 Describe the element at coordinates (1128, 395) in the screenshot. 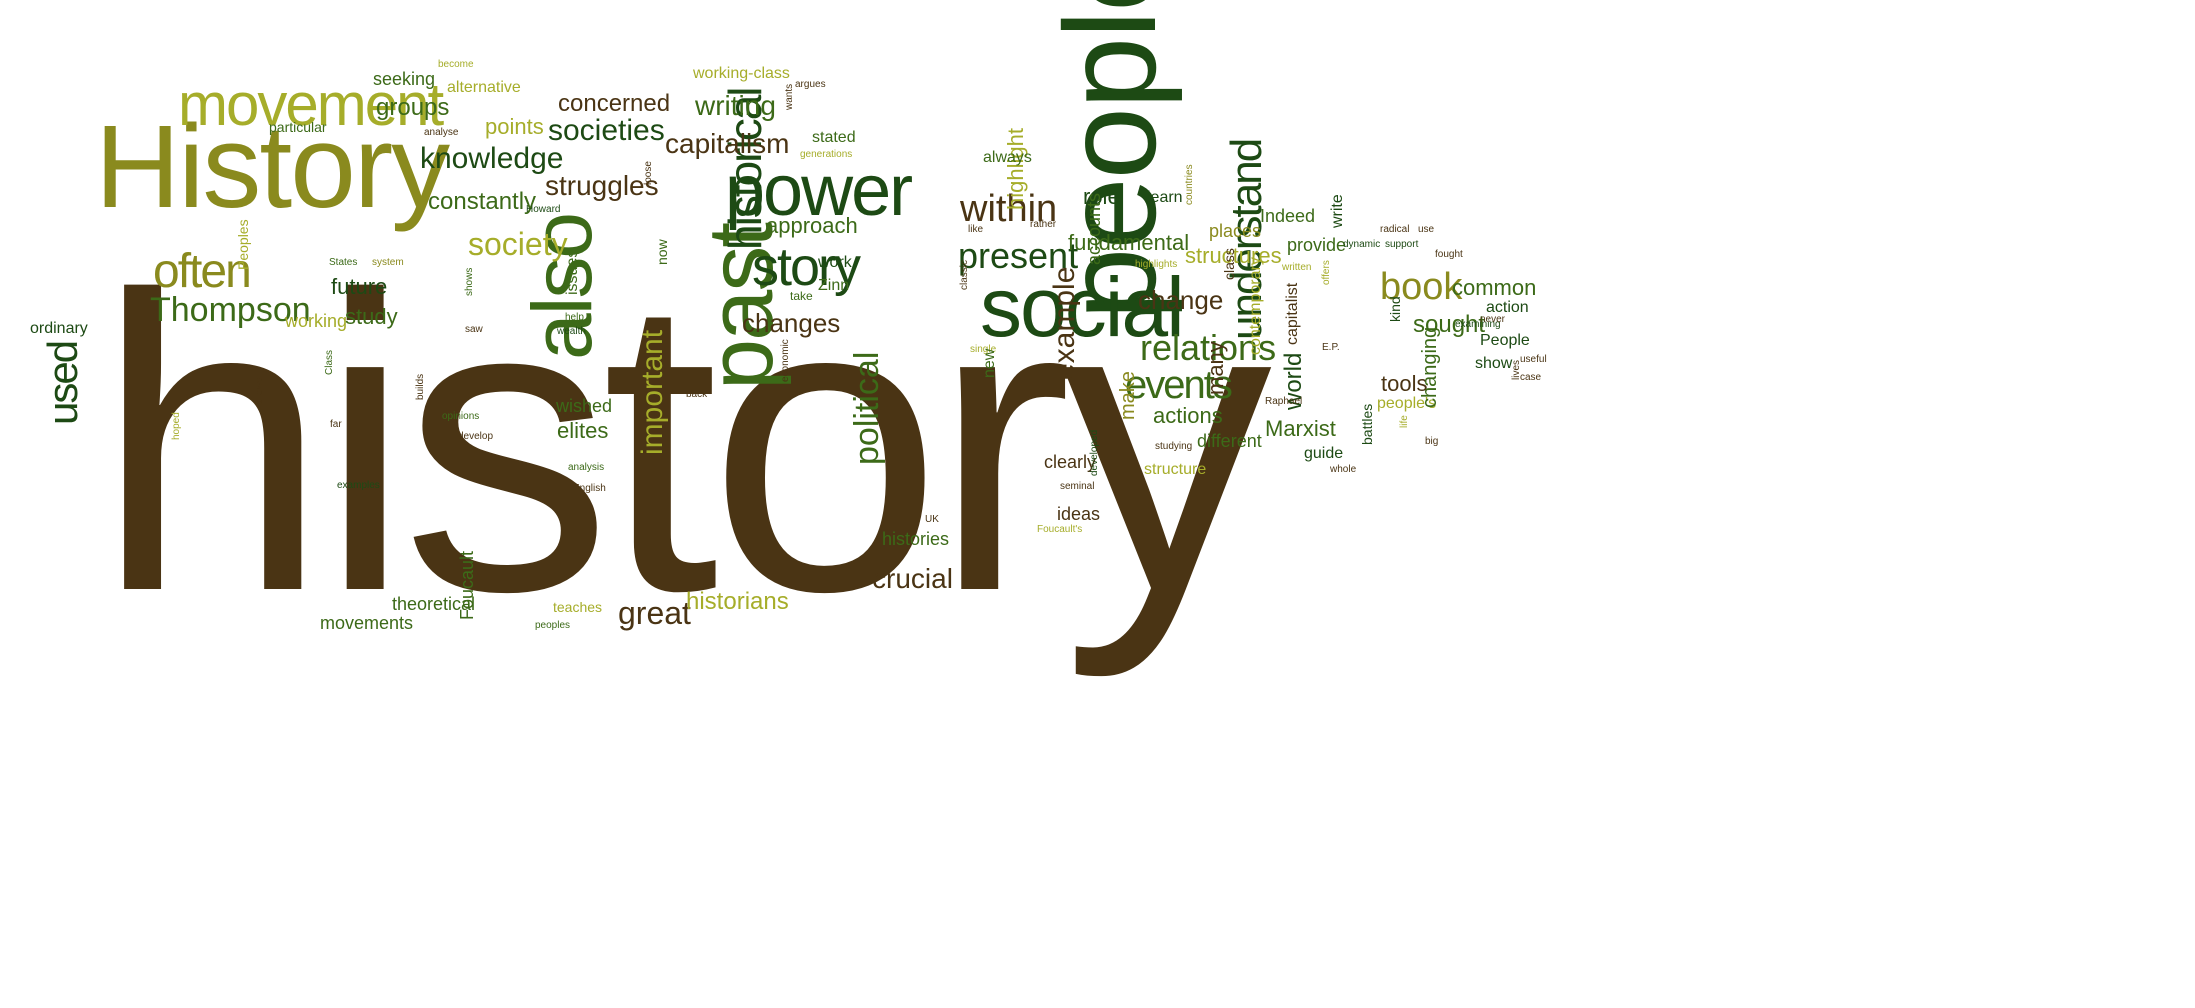

I see `word-make: make` at that location.